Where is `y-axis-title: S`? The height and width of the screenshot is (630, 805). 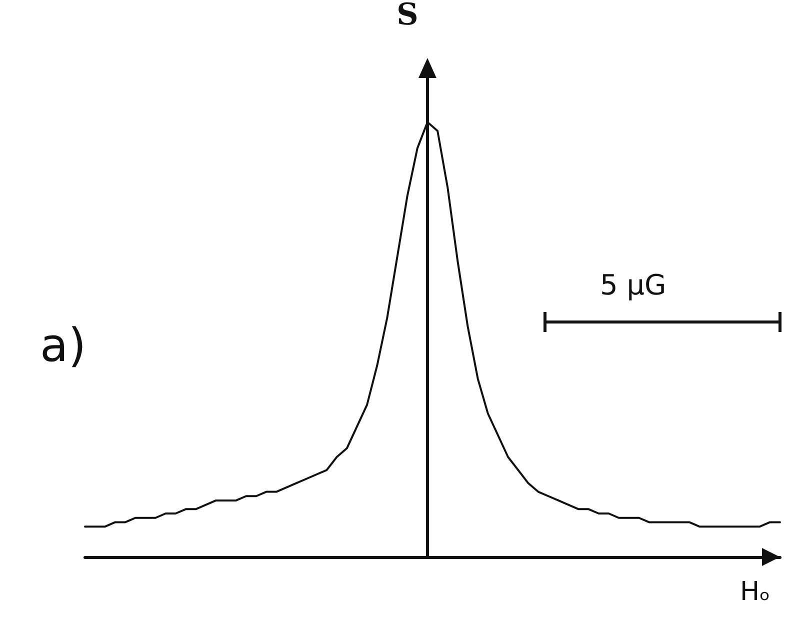
y-axis-title: S is located at coordinates (407, 16).